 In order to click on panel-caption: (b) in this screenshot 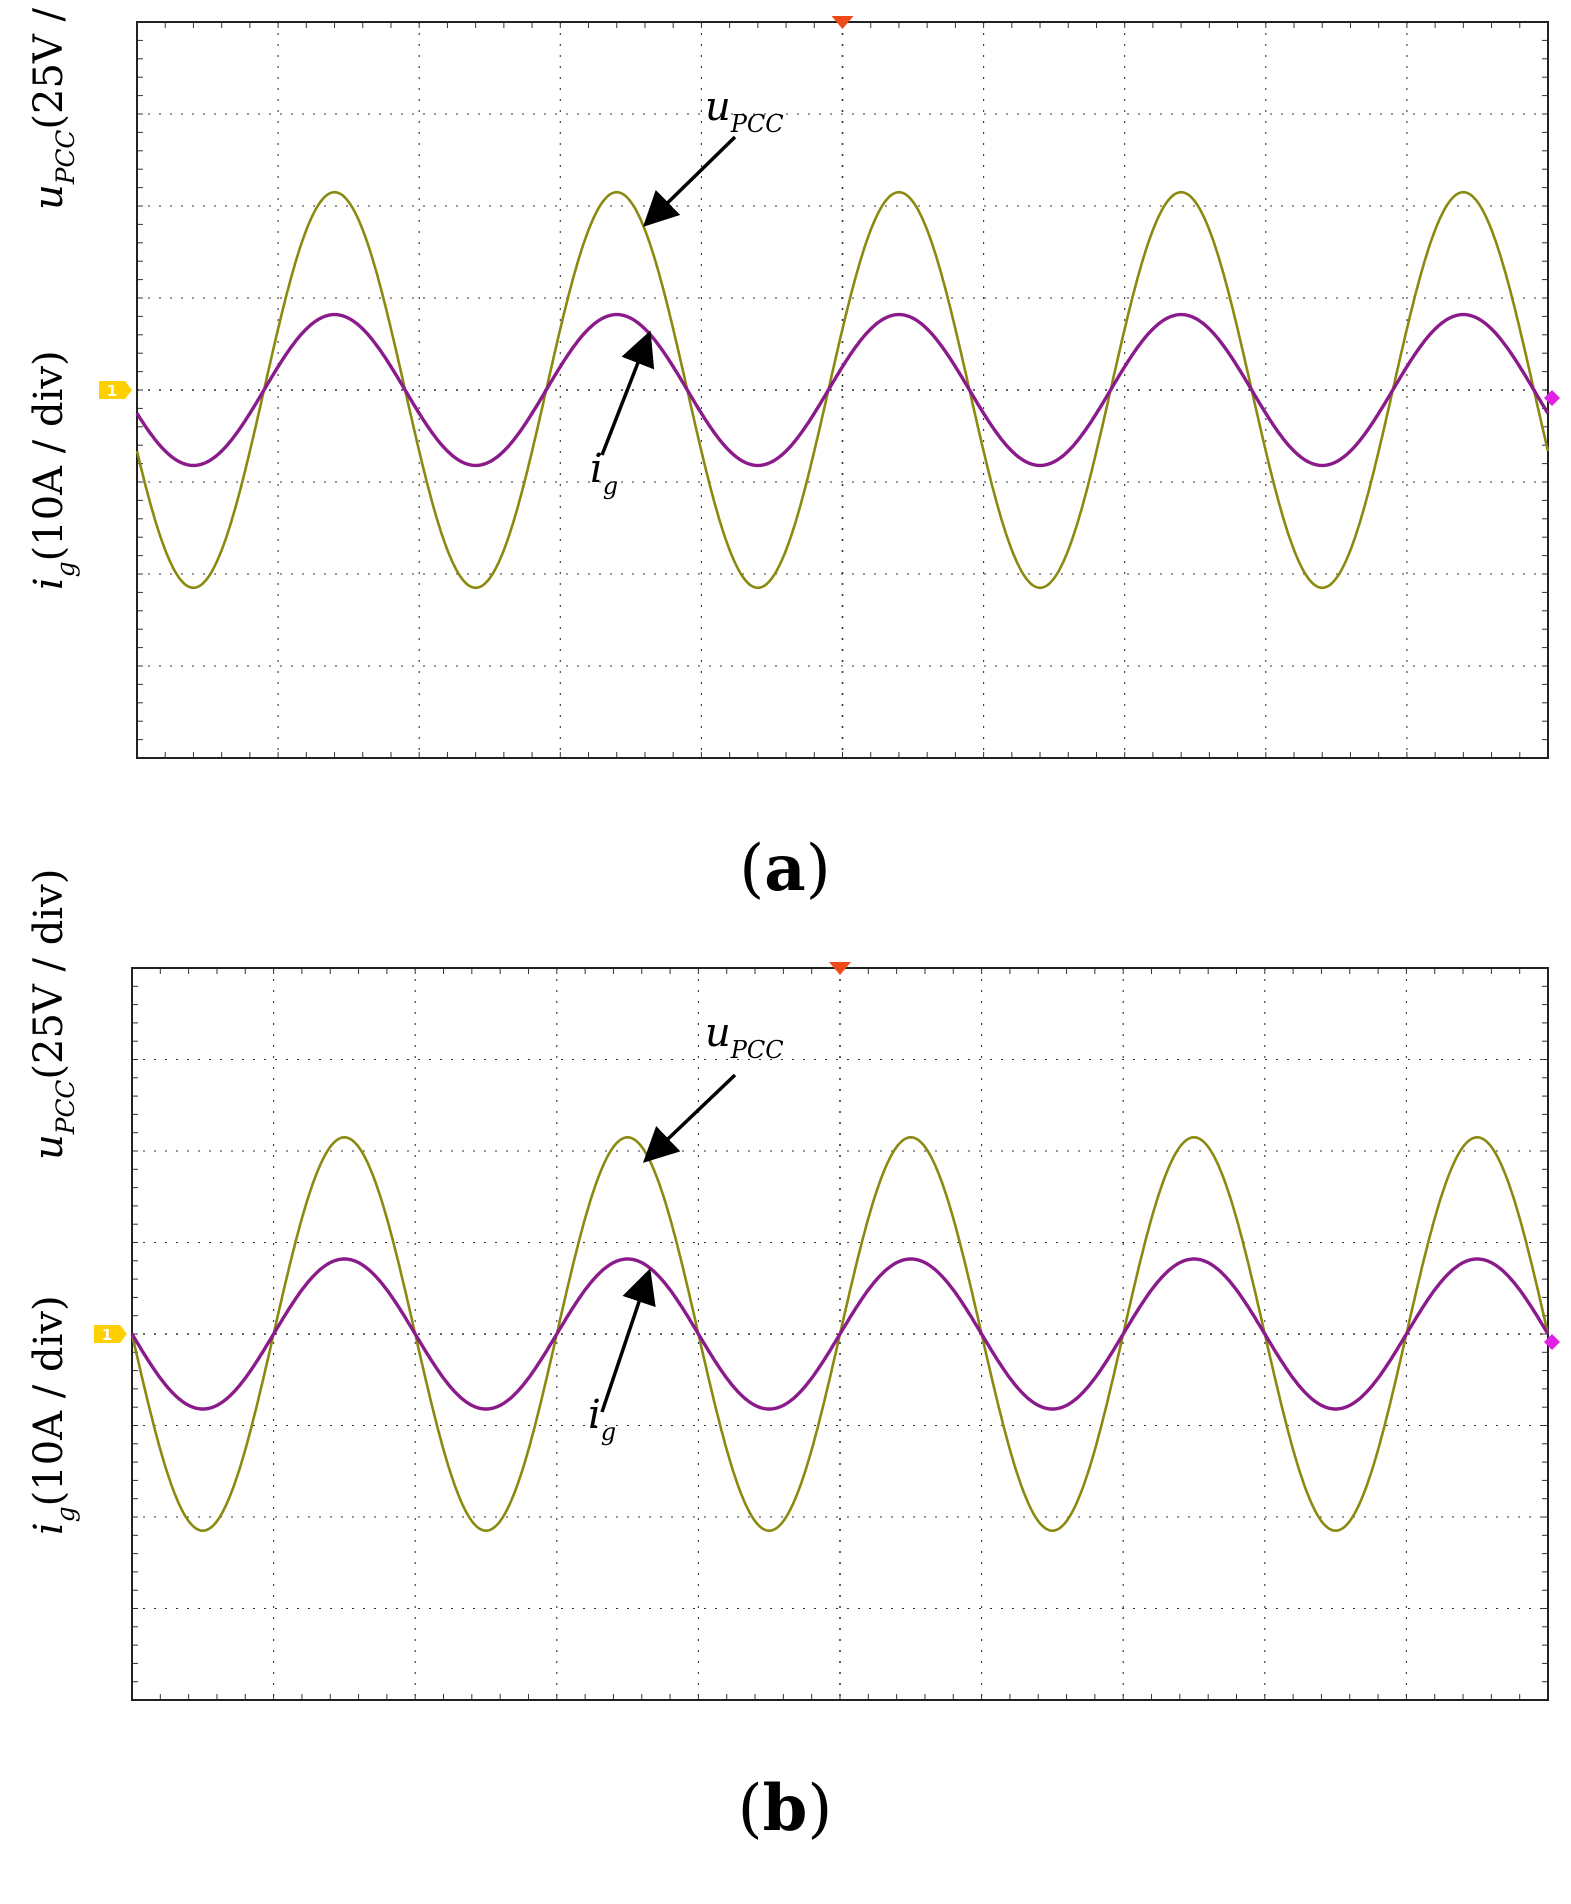, I will do `click(785, 1808)`.